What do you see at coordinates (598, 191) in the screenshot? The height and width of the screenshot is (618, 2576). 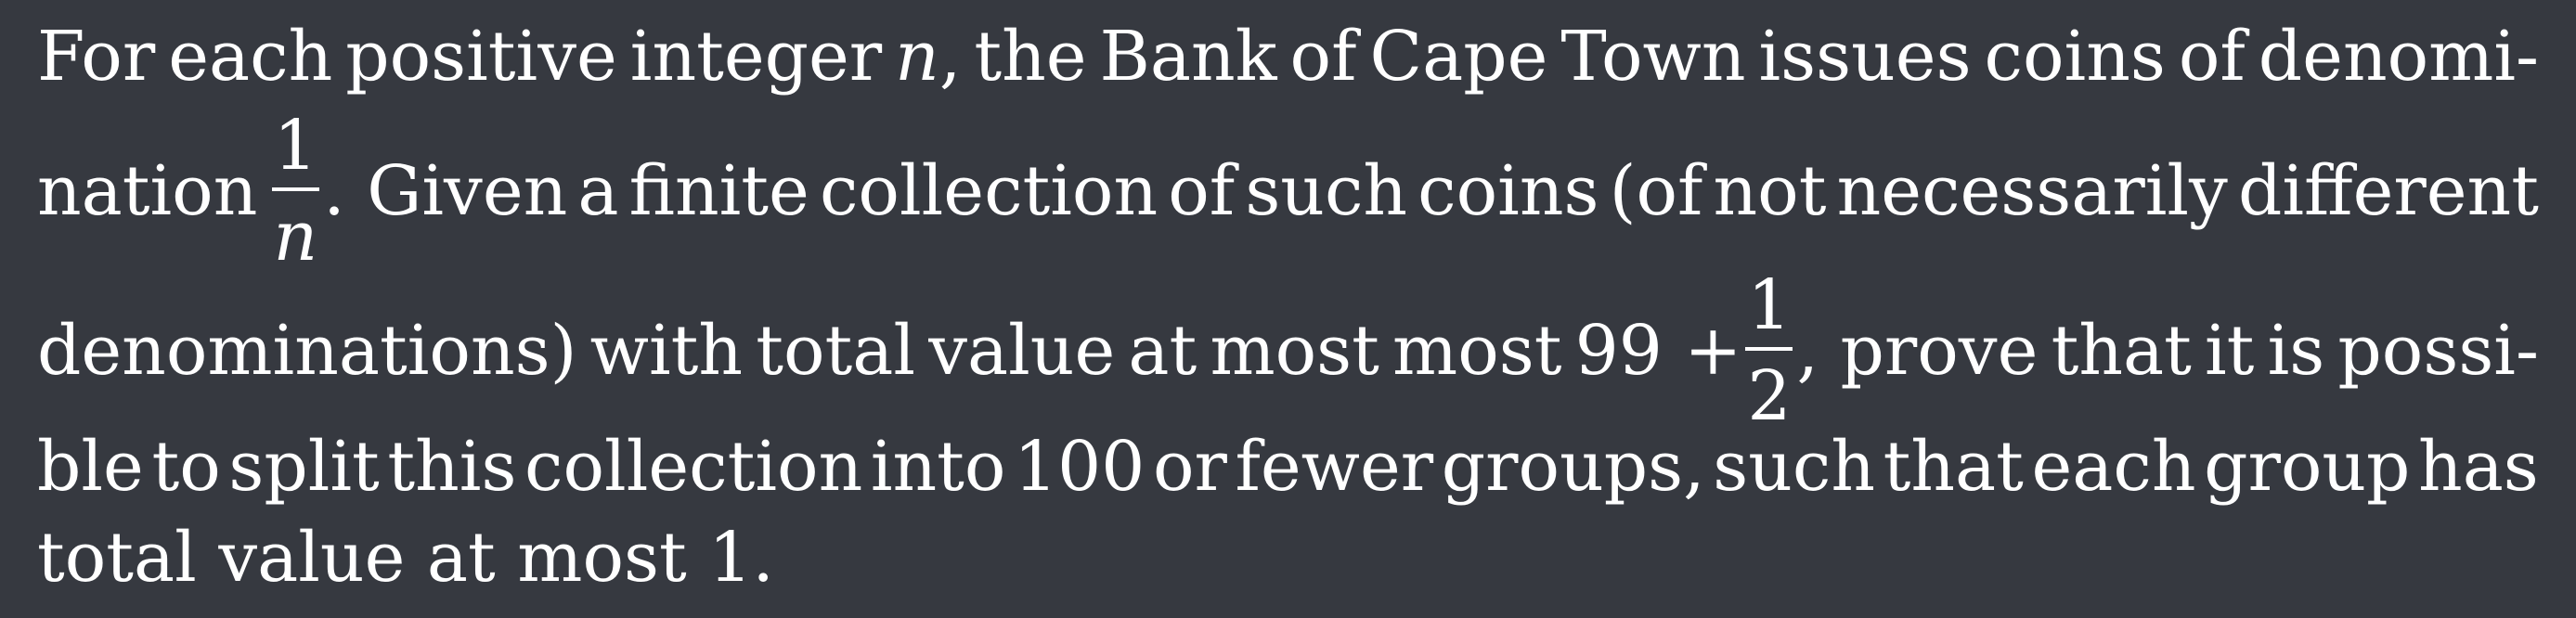 I see `word: a` at bounding box center [598, 191].